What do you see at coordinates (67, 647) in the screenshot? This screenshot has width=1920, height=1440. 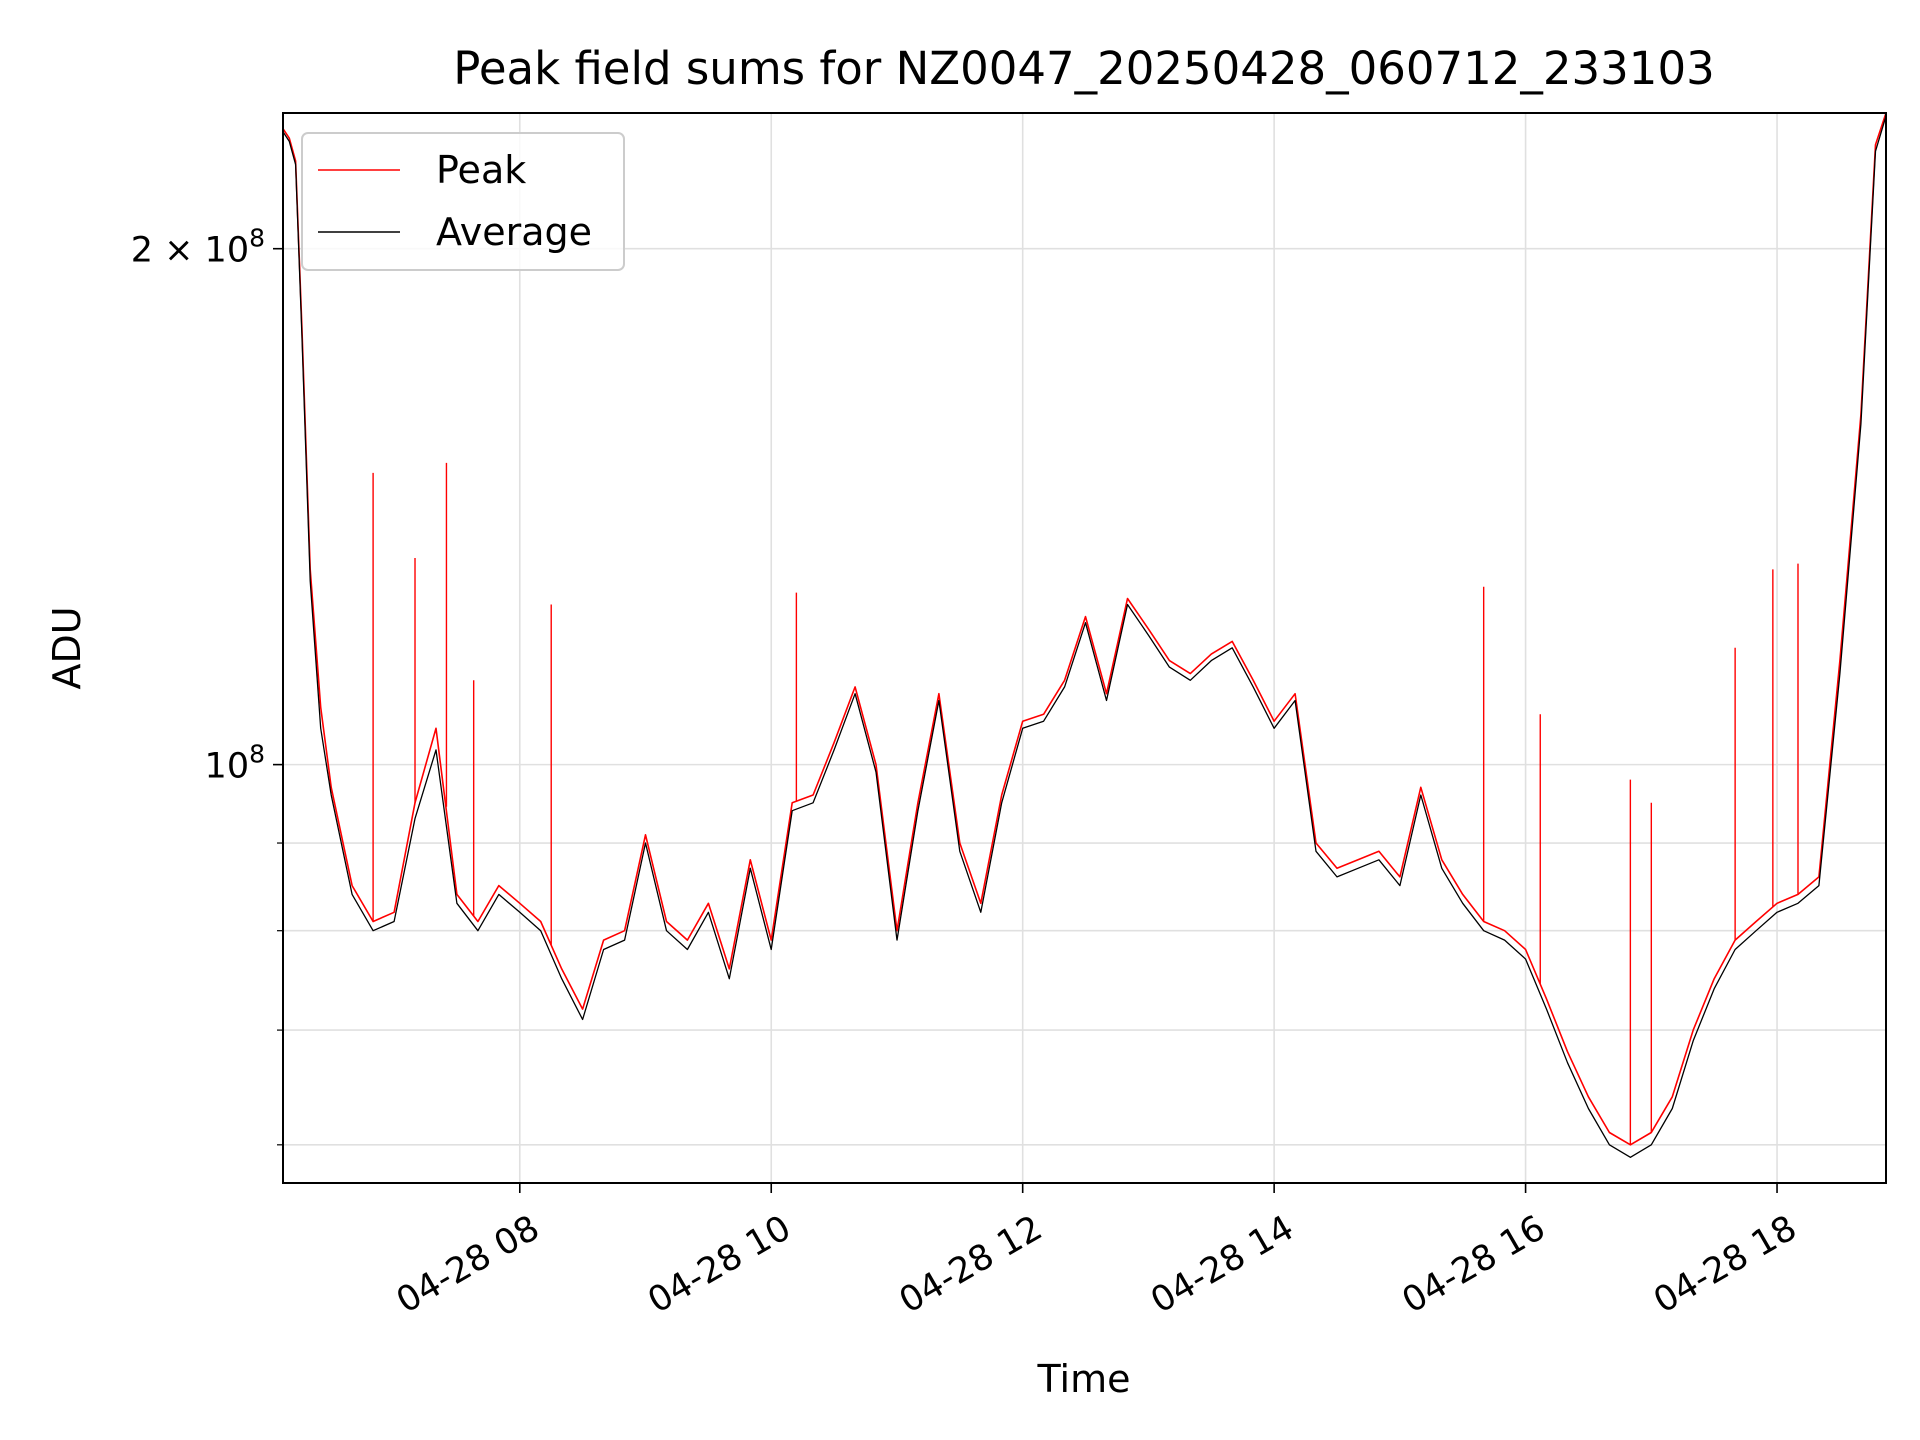 I see `y-axis-label: ADU` at bounding box center [67, 647].